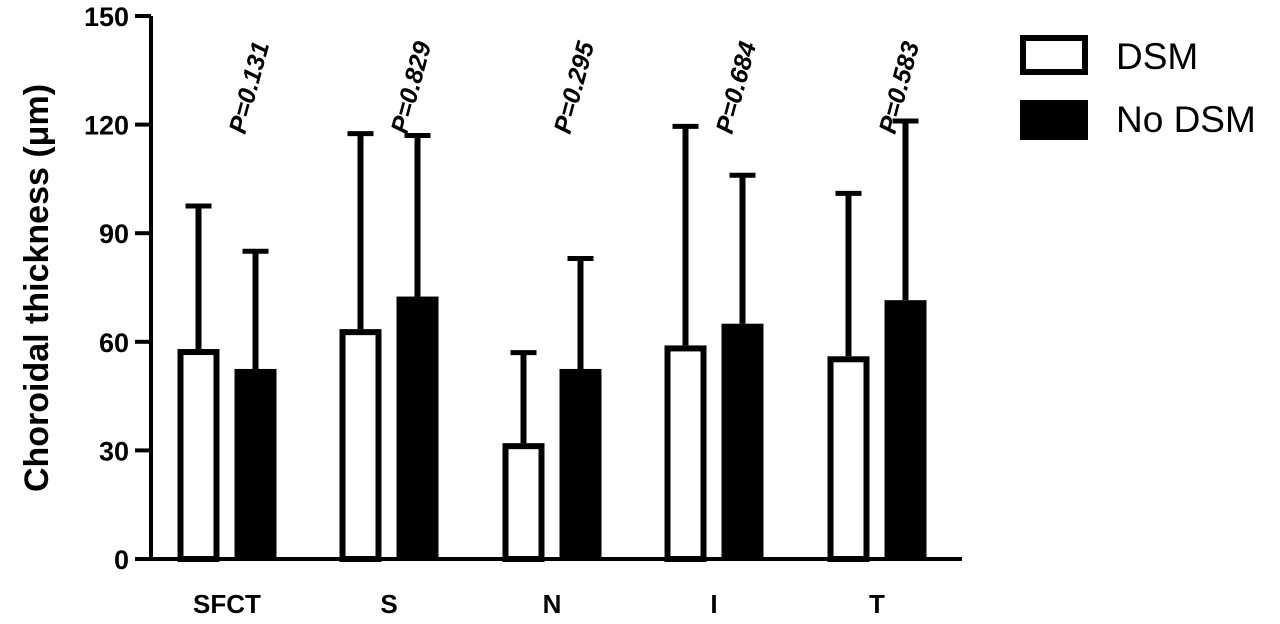  Describe the element at coordinates (106, 126) in the screenshot. I see `y-tick-label: 120` at that location.